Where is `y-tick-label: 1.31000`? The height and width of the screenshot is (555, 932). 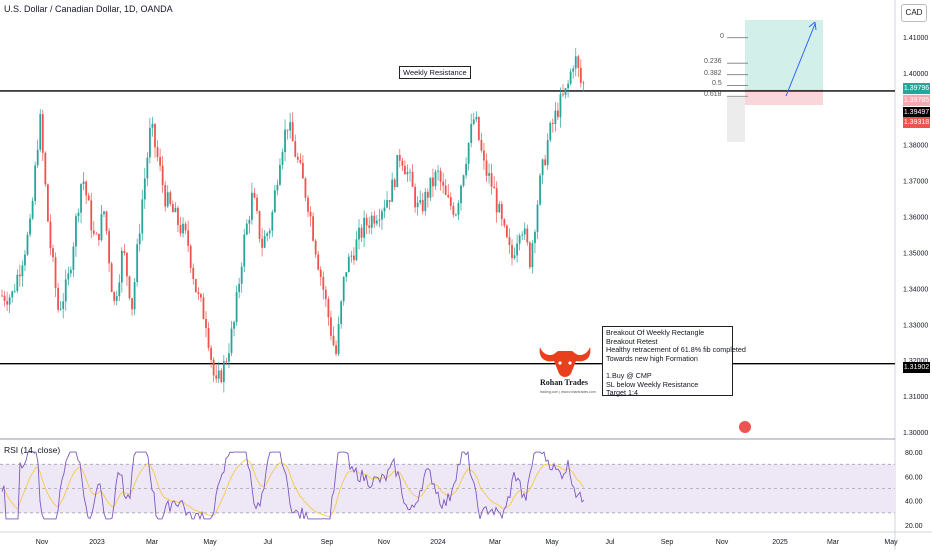
y-tick-label: 1.31000 is located at coordinates (915, 397).